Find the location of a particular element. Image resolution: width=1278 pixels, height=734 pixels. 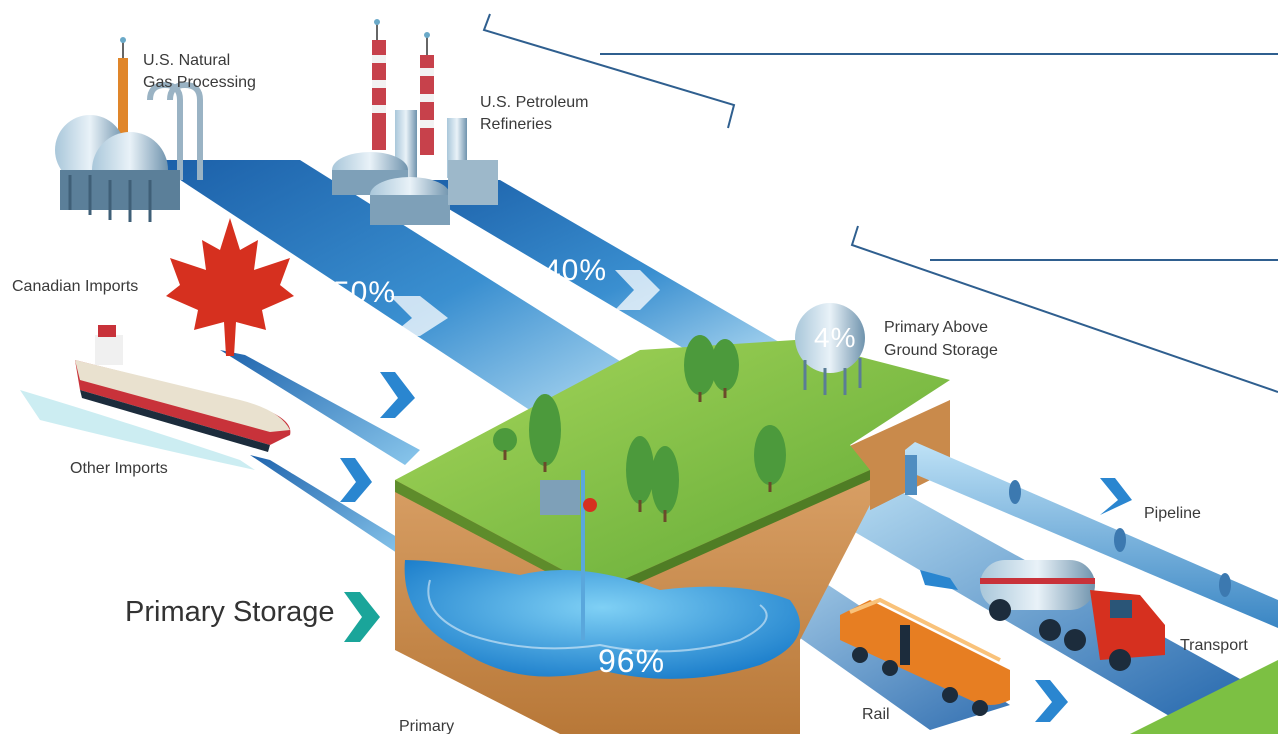

above-ground-storage-label: Primary Above Ground Storage is located at coordinates (941, 339).